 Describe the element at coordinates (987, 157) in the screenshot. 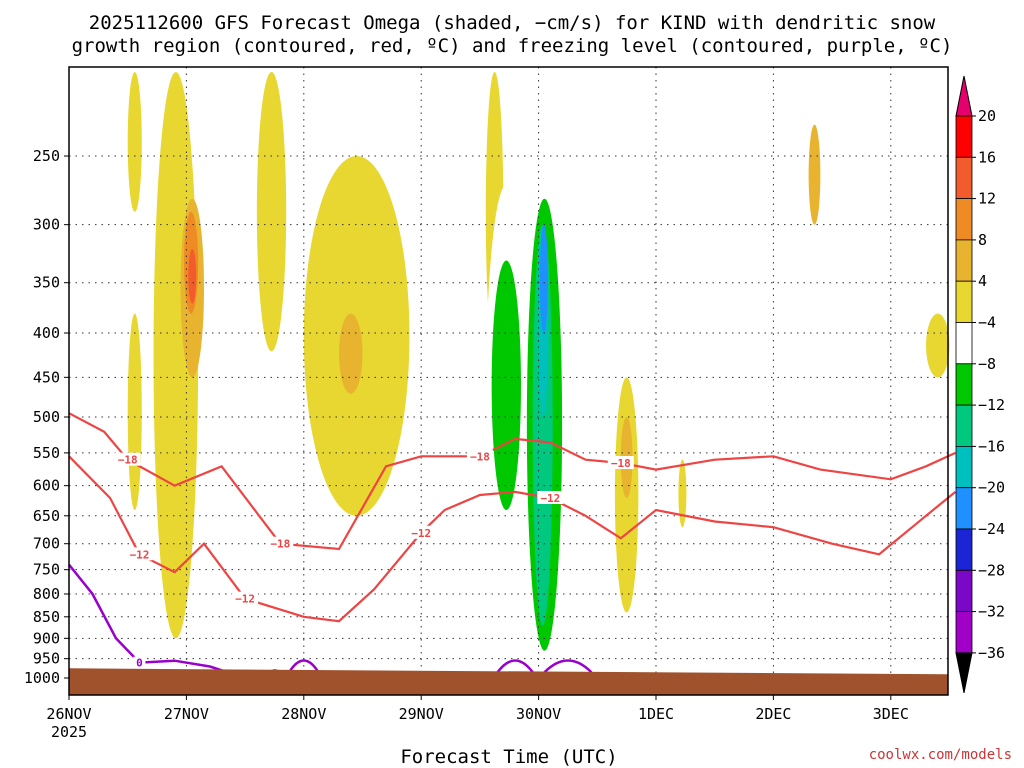

I see `colorbar-label: 16` at that location.